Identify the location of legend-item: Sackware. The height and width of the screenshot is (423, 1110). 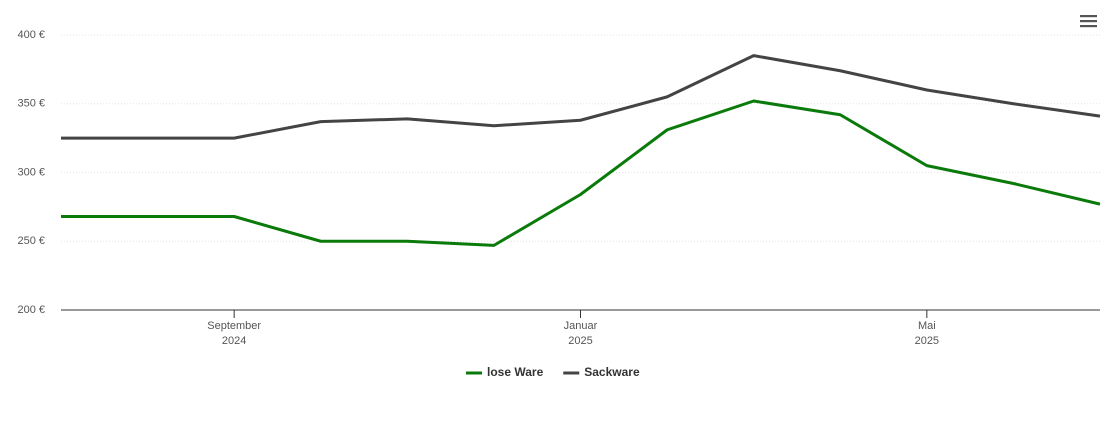
(601, 372).